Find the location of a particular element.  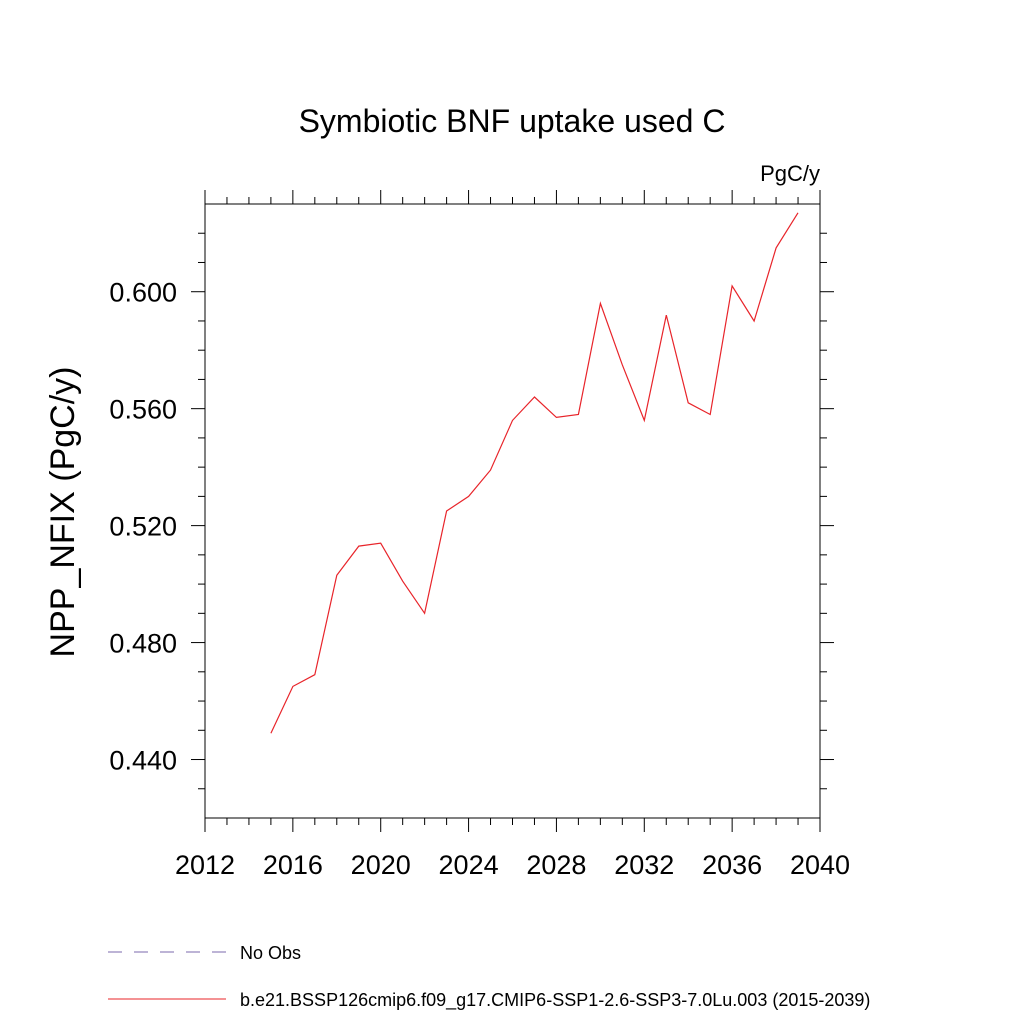

y-tick-label: 0.480 is located at coordinates (143, 644).